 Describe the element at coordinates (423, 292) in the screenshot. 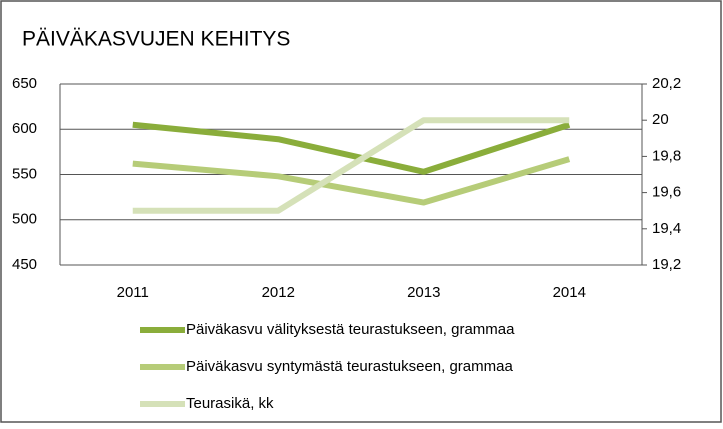

I see `x-tick-label: 2013` at that location.